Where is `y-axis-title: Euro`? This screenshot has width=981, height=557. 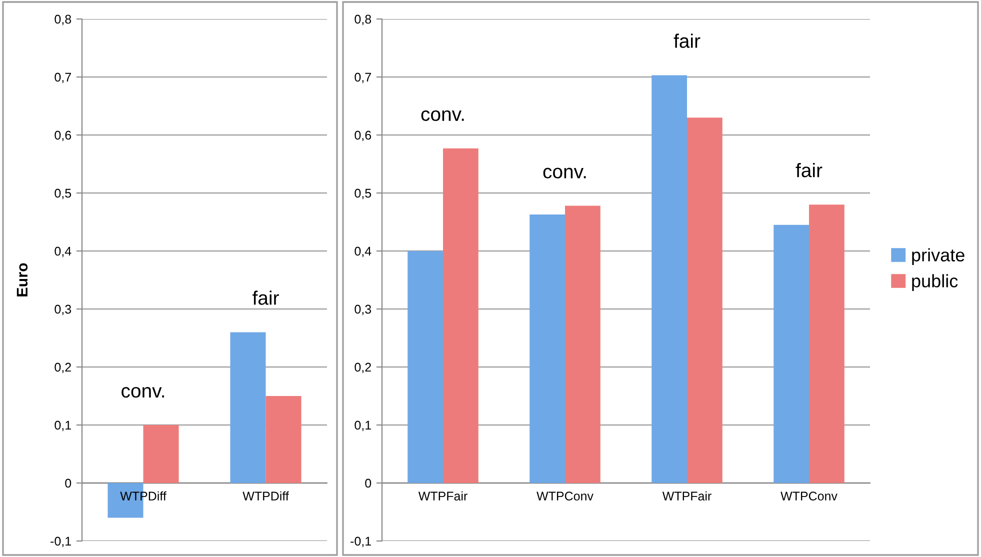 y-axis-title: Euro is located at coordinates (22, 279).